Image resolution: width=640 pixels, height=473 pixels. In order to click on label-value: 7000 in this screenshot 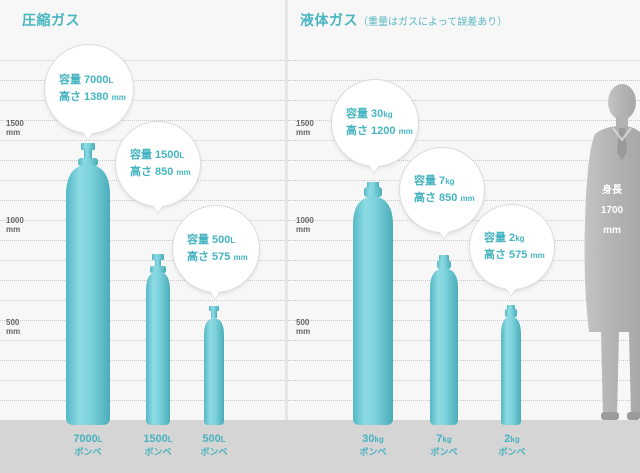, I will do `click(85, 439)`.